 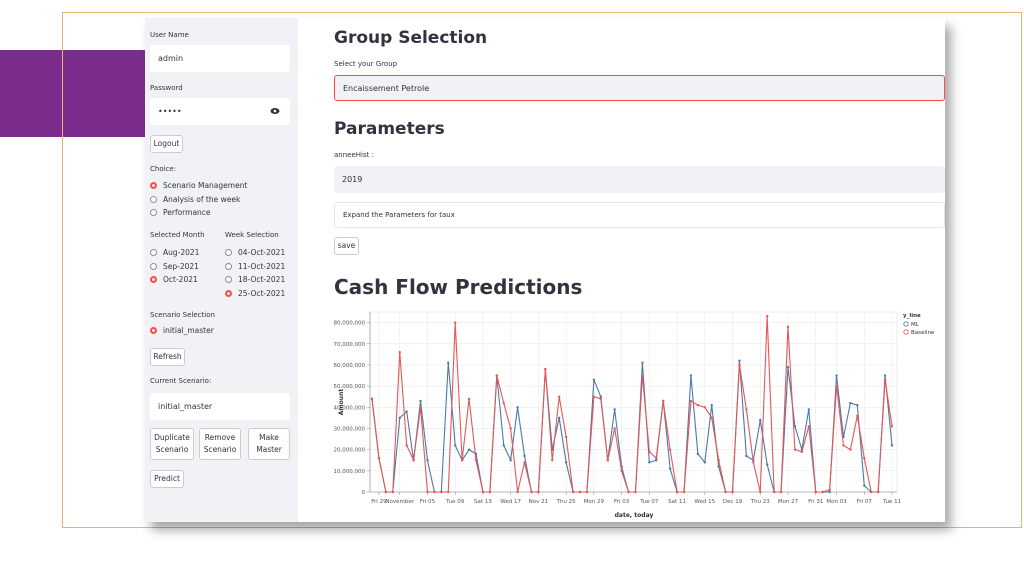 I want to click on radio-option: Analysis of the week, so click(x=195, y=199).